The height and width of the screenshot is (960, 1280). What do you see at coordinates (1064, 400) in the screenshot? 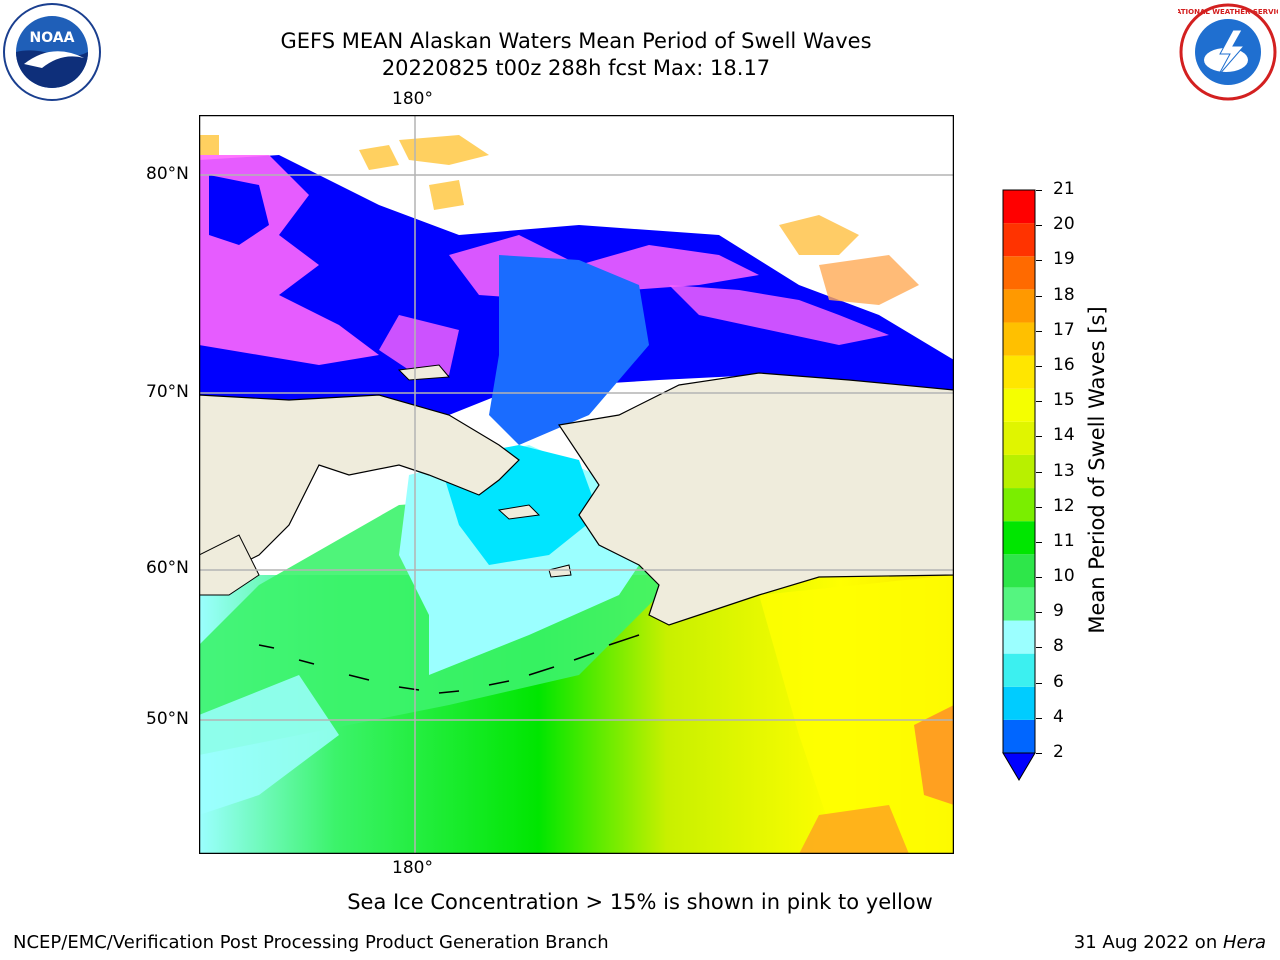
I see `colorbar-tick-label: 15` at bounding box center [1064, 400].